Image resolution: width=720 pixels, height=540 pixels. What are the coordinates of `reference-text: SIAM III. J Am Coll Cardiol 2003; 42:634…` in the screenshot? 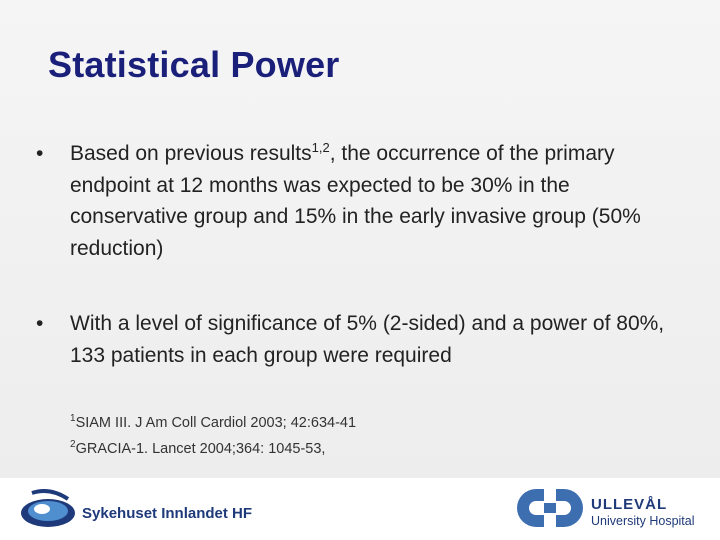 It's located at (216, 423).